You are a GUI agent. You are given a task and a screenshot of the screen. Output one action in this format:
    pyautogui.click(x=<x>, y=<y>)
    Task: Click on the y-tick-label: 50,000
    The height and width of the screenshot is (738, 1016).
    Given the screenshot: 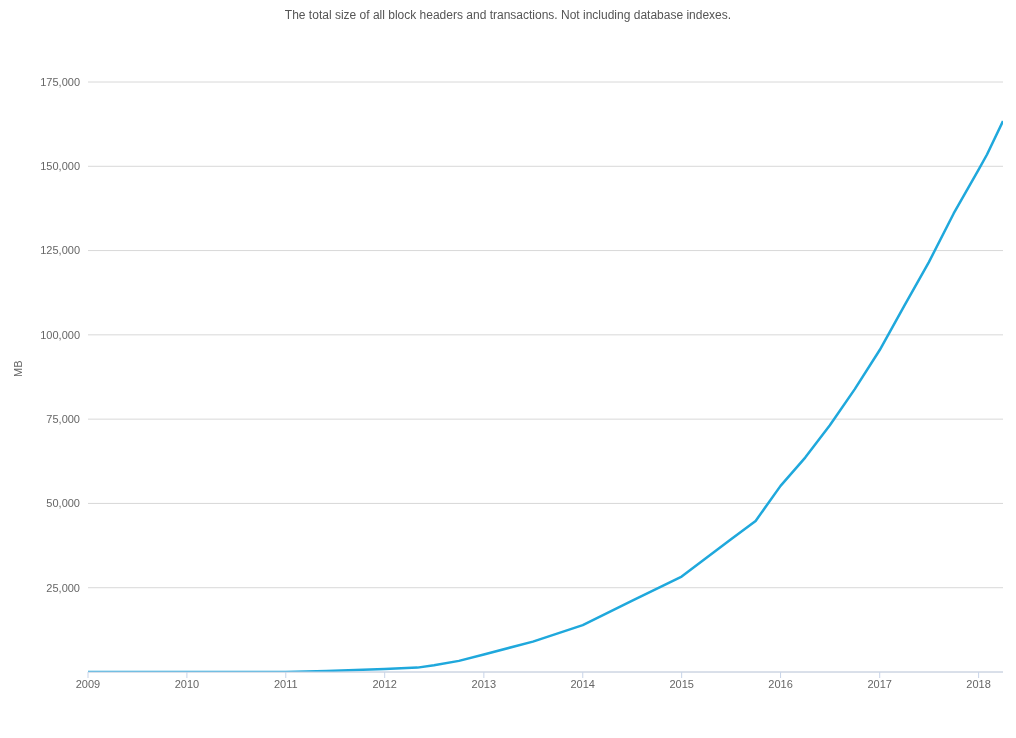 What is the action you would take?
    pyautogui.click(x=63, y=503)
    